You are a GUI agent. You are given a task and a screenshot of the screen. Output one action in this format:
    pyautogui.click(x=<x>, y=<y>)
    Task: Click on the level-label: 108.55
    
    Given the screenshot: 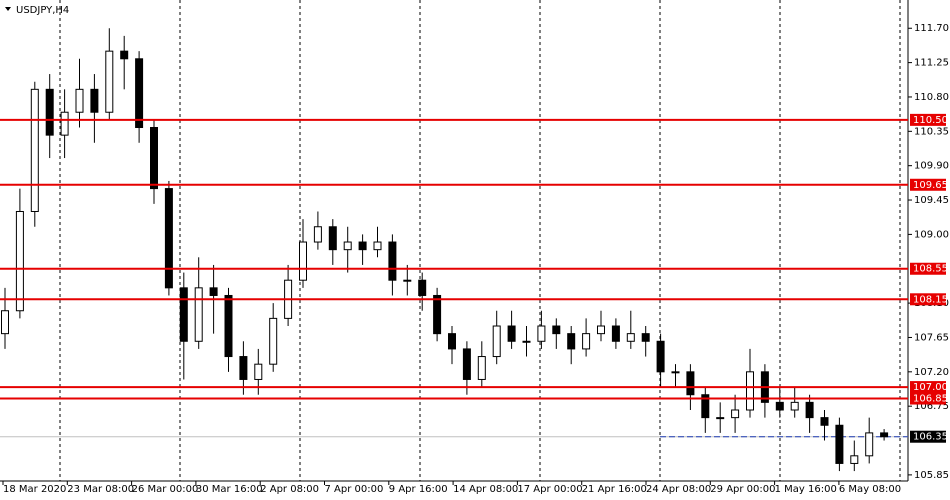 What is the action you would take?
    pyautogui.click(x=930, y=269)
    